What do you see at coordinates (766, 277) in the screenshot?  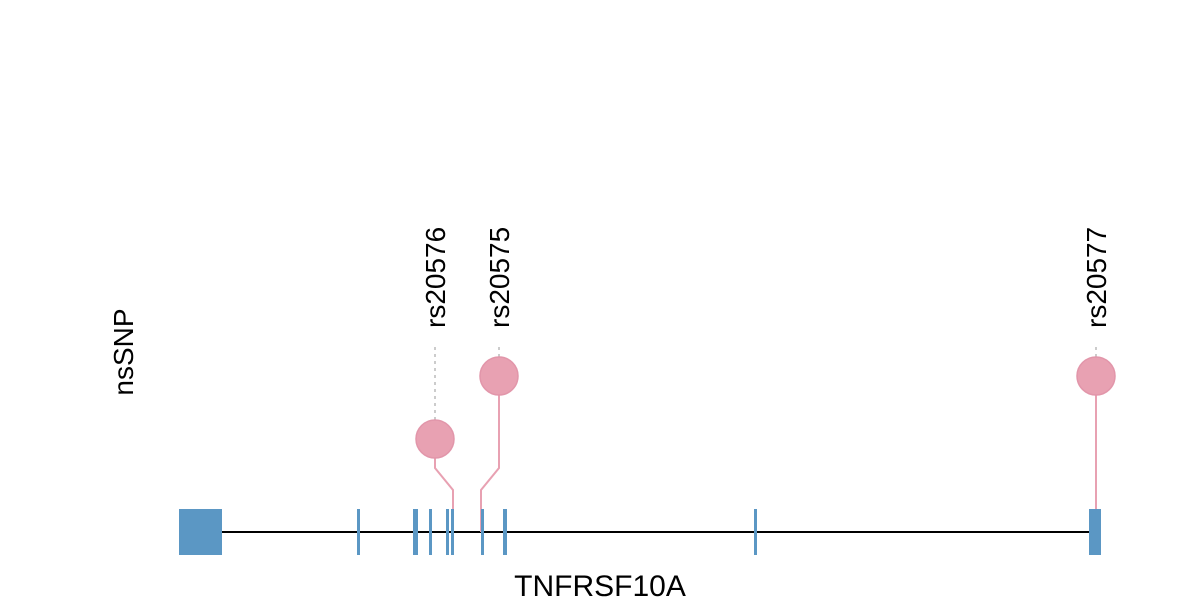 I see `snp-labels: rs20576 rs20575 rs20577` at bounding box center [766, 277].